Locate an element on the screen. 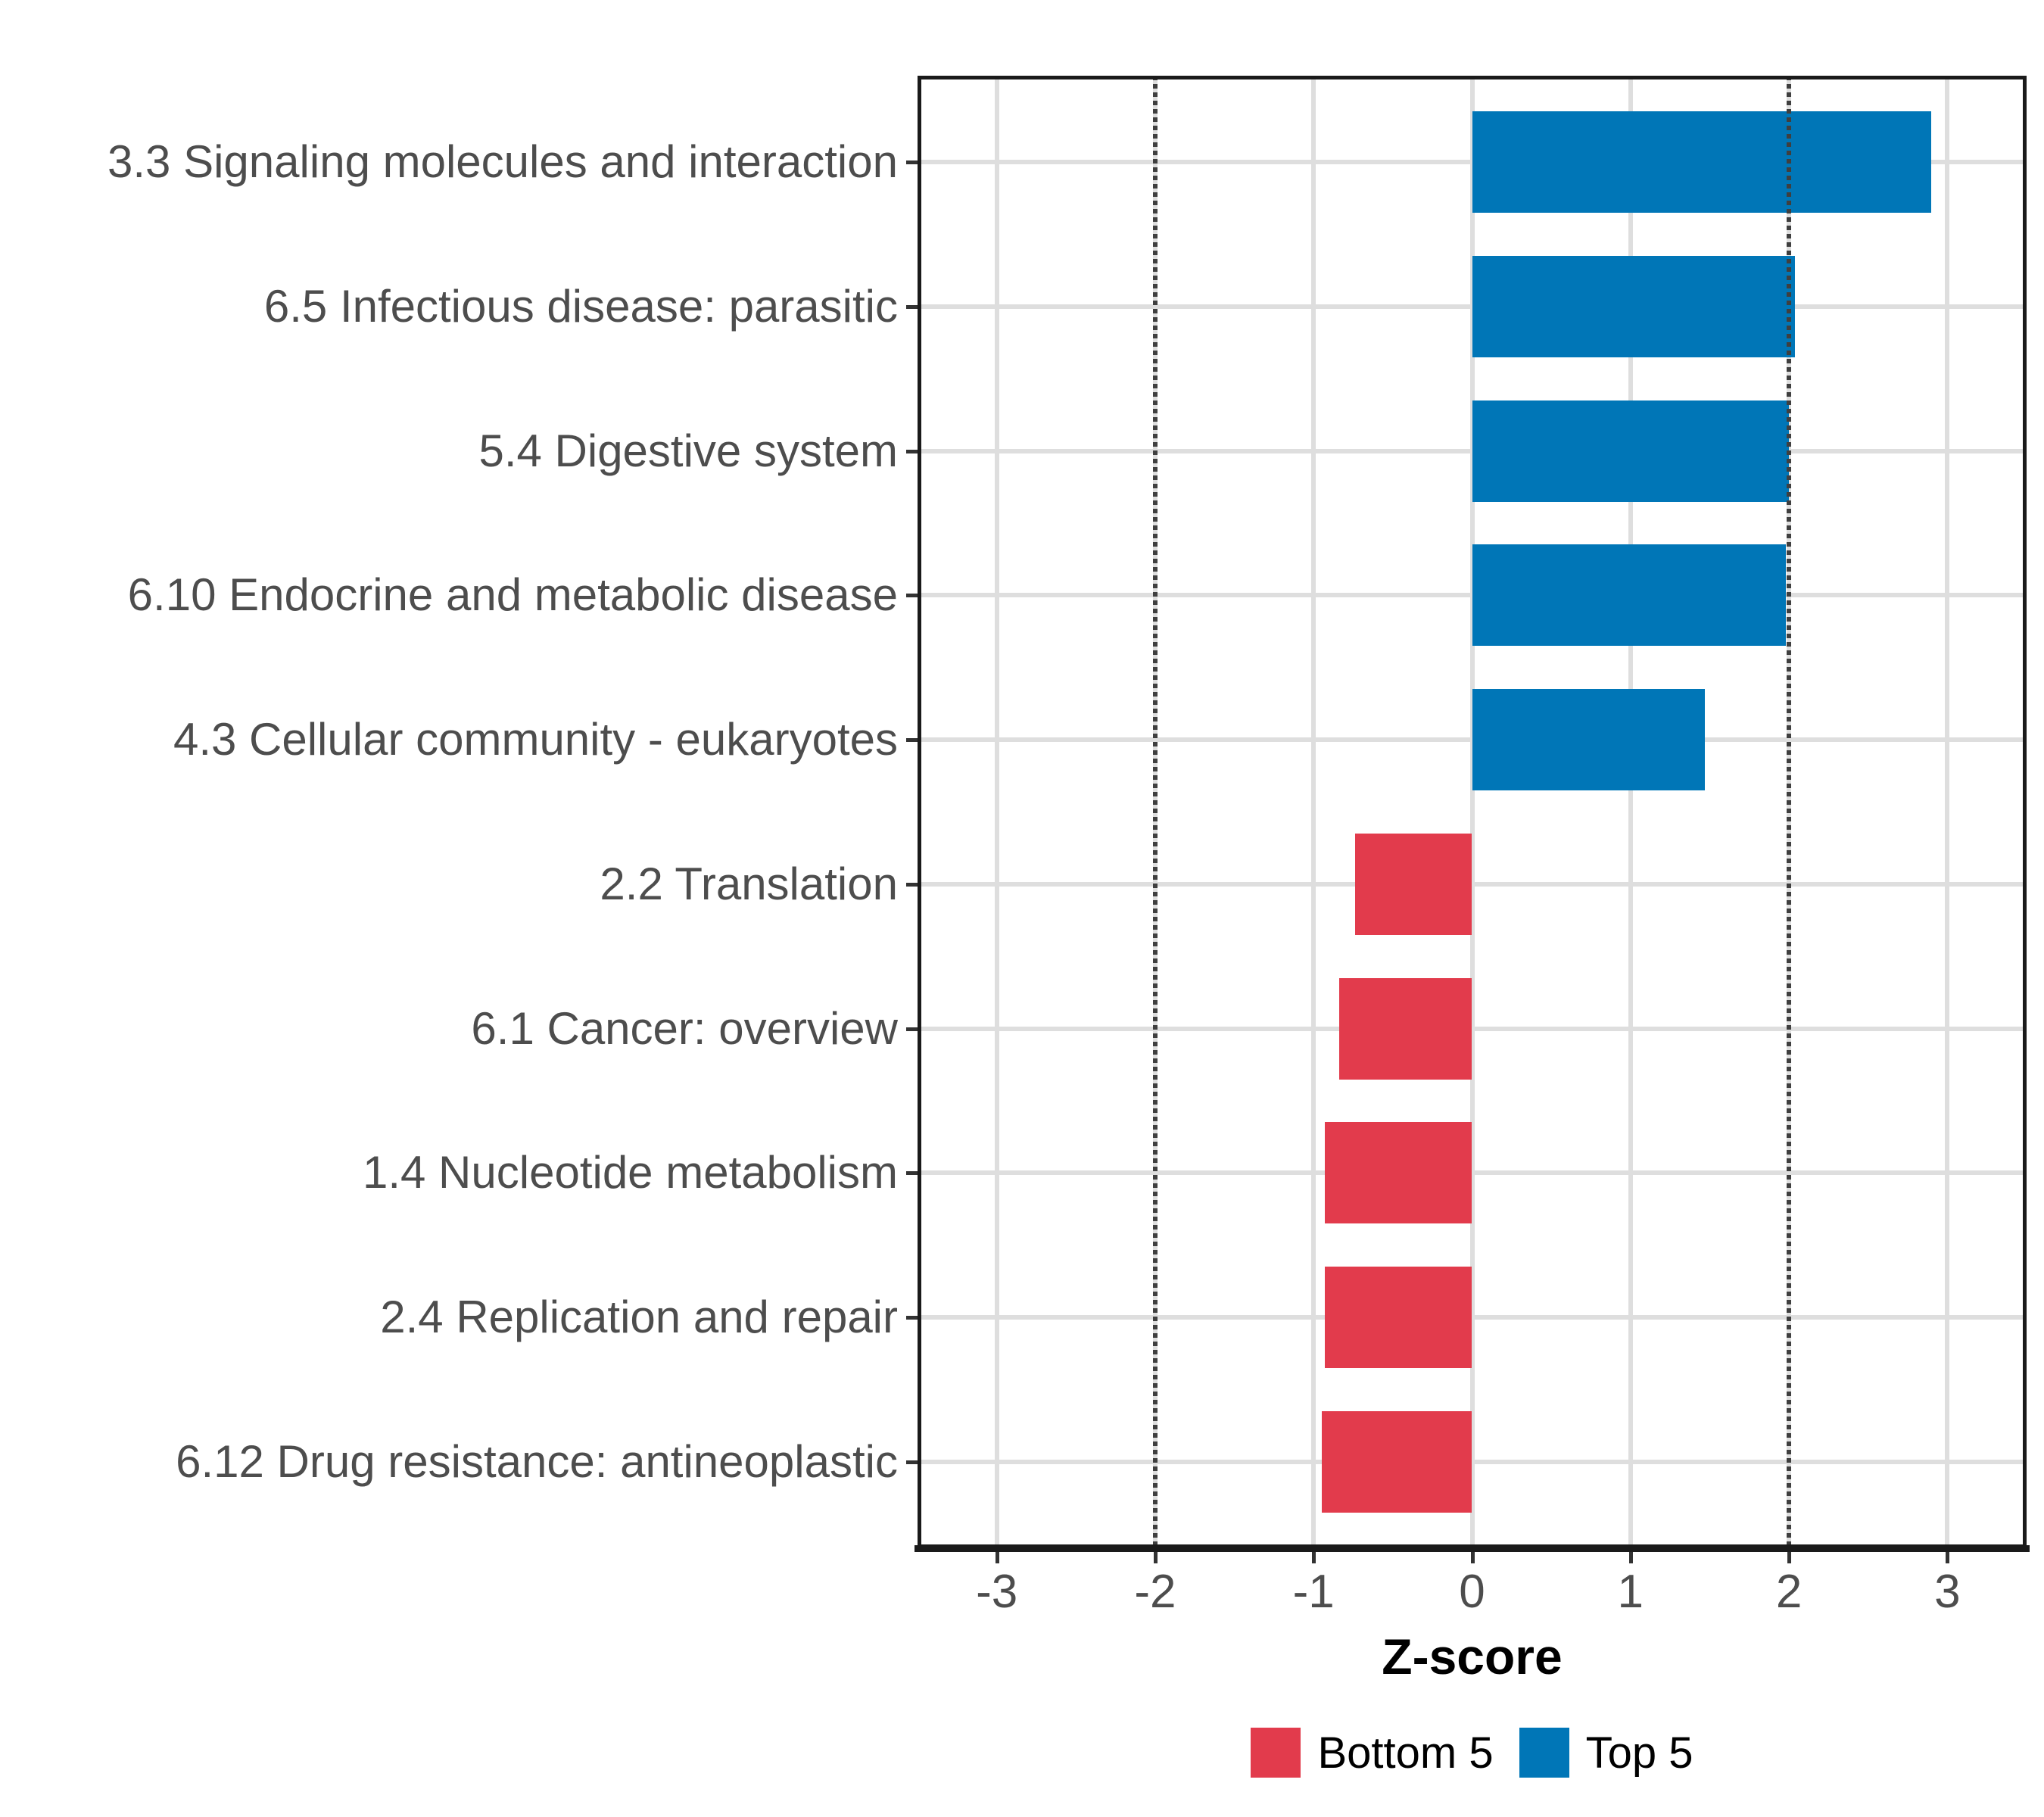 This screenshot has width=2044, height=1817. category-label: 2.4 Replication and repair is located at coordinates (639, 1316).